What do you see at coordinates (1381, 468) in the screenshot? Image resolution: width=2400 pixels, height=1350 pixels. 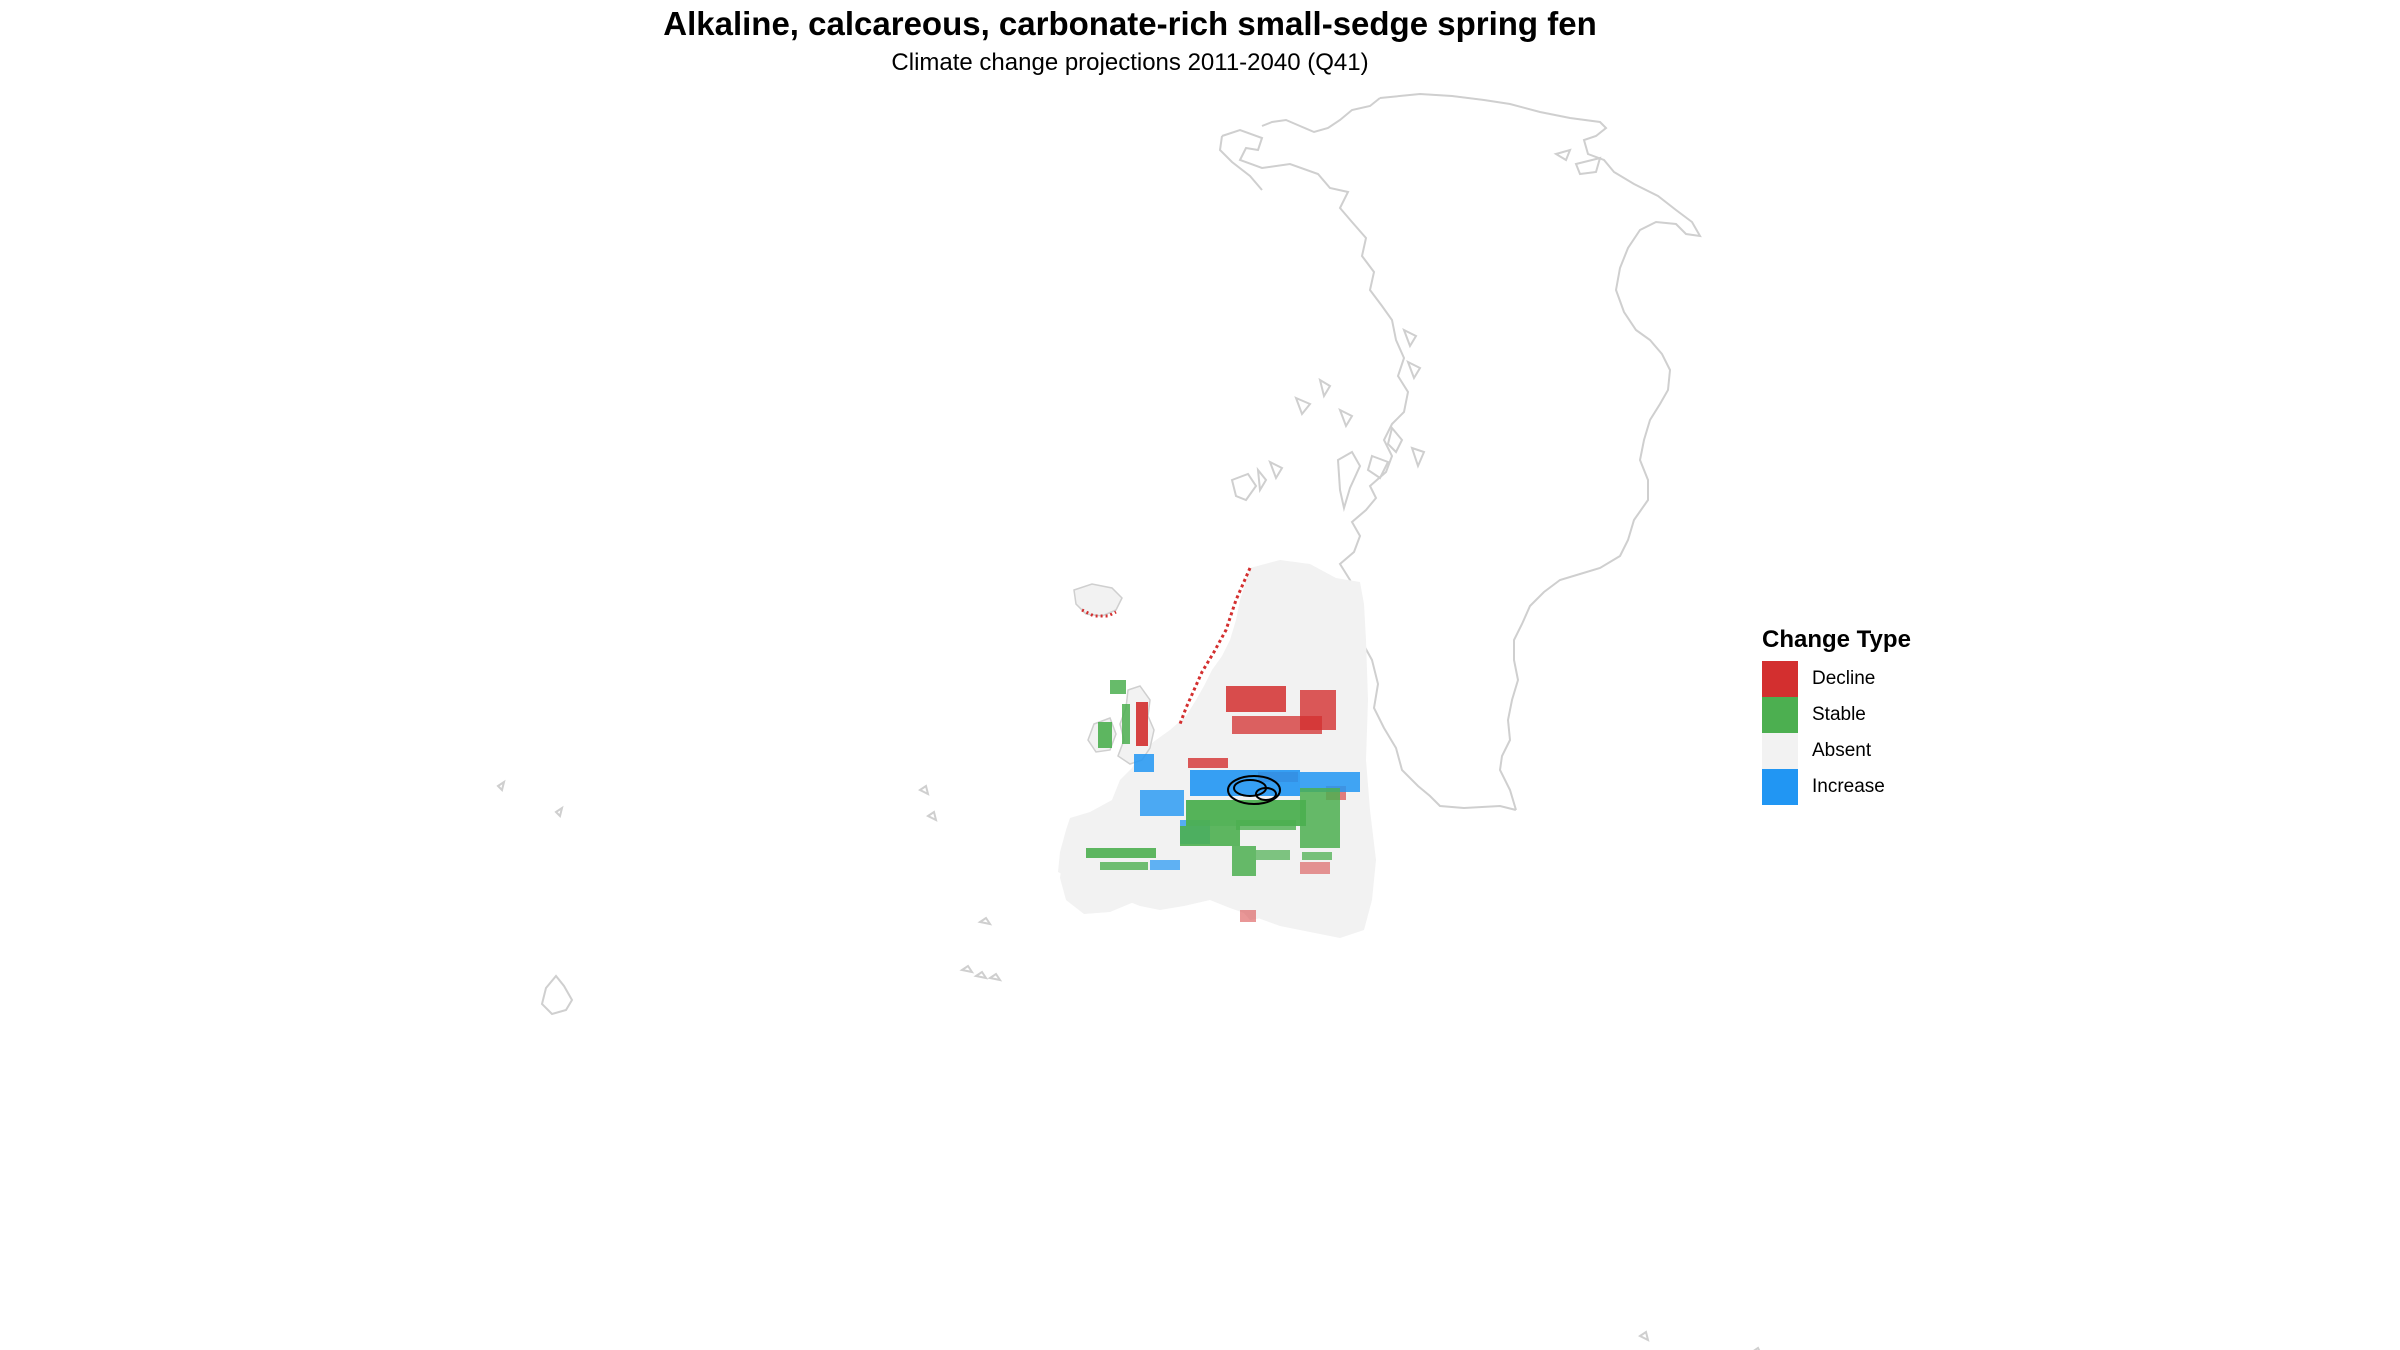 I see `arctic-island` at bounding box center [1381, 468].